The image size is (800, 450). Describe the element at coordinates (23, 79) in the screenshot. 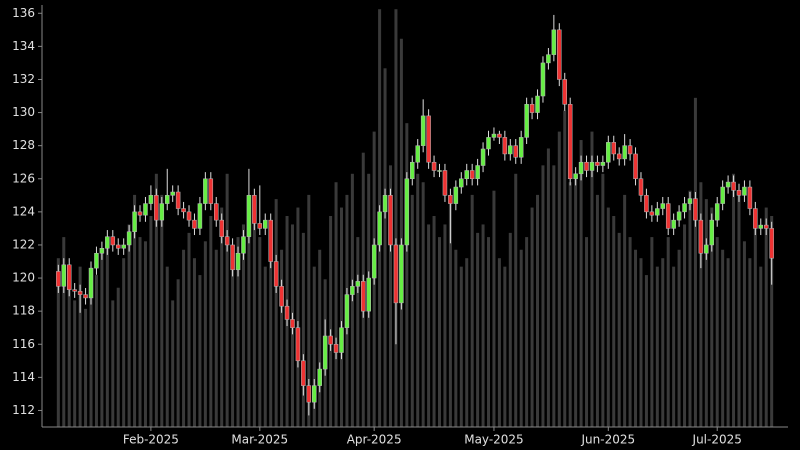

I see `y-tick-label: 132` at that location.